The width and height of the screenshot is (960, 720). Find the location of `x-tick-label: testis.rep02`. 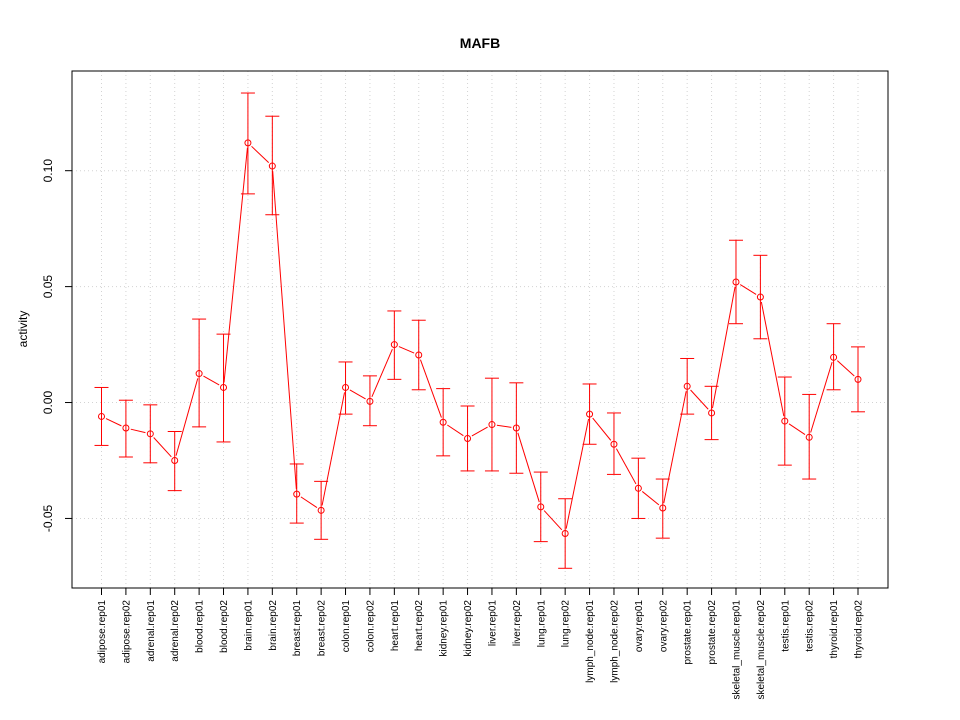

x-tick-label: testis.rep02 is located at coordinates (810, 626).